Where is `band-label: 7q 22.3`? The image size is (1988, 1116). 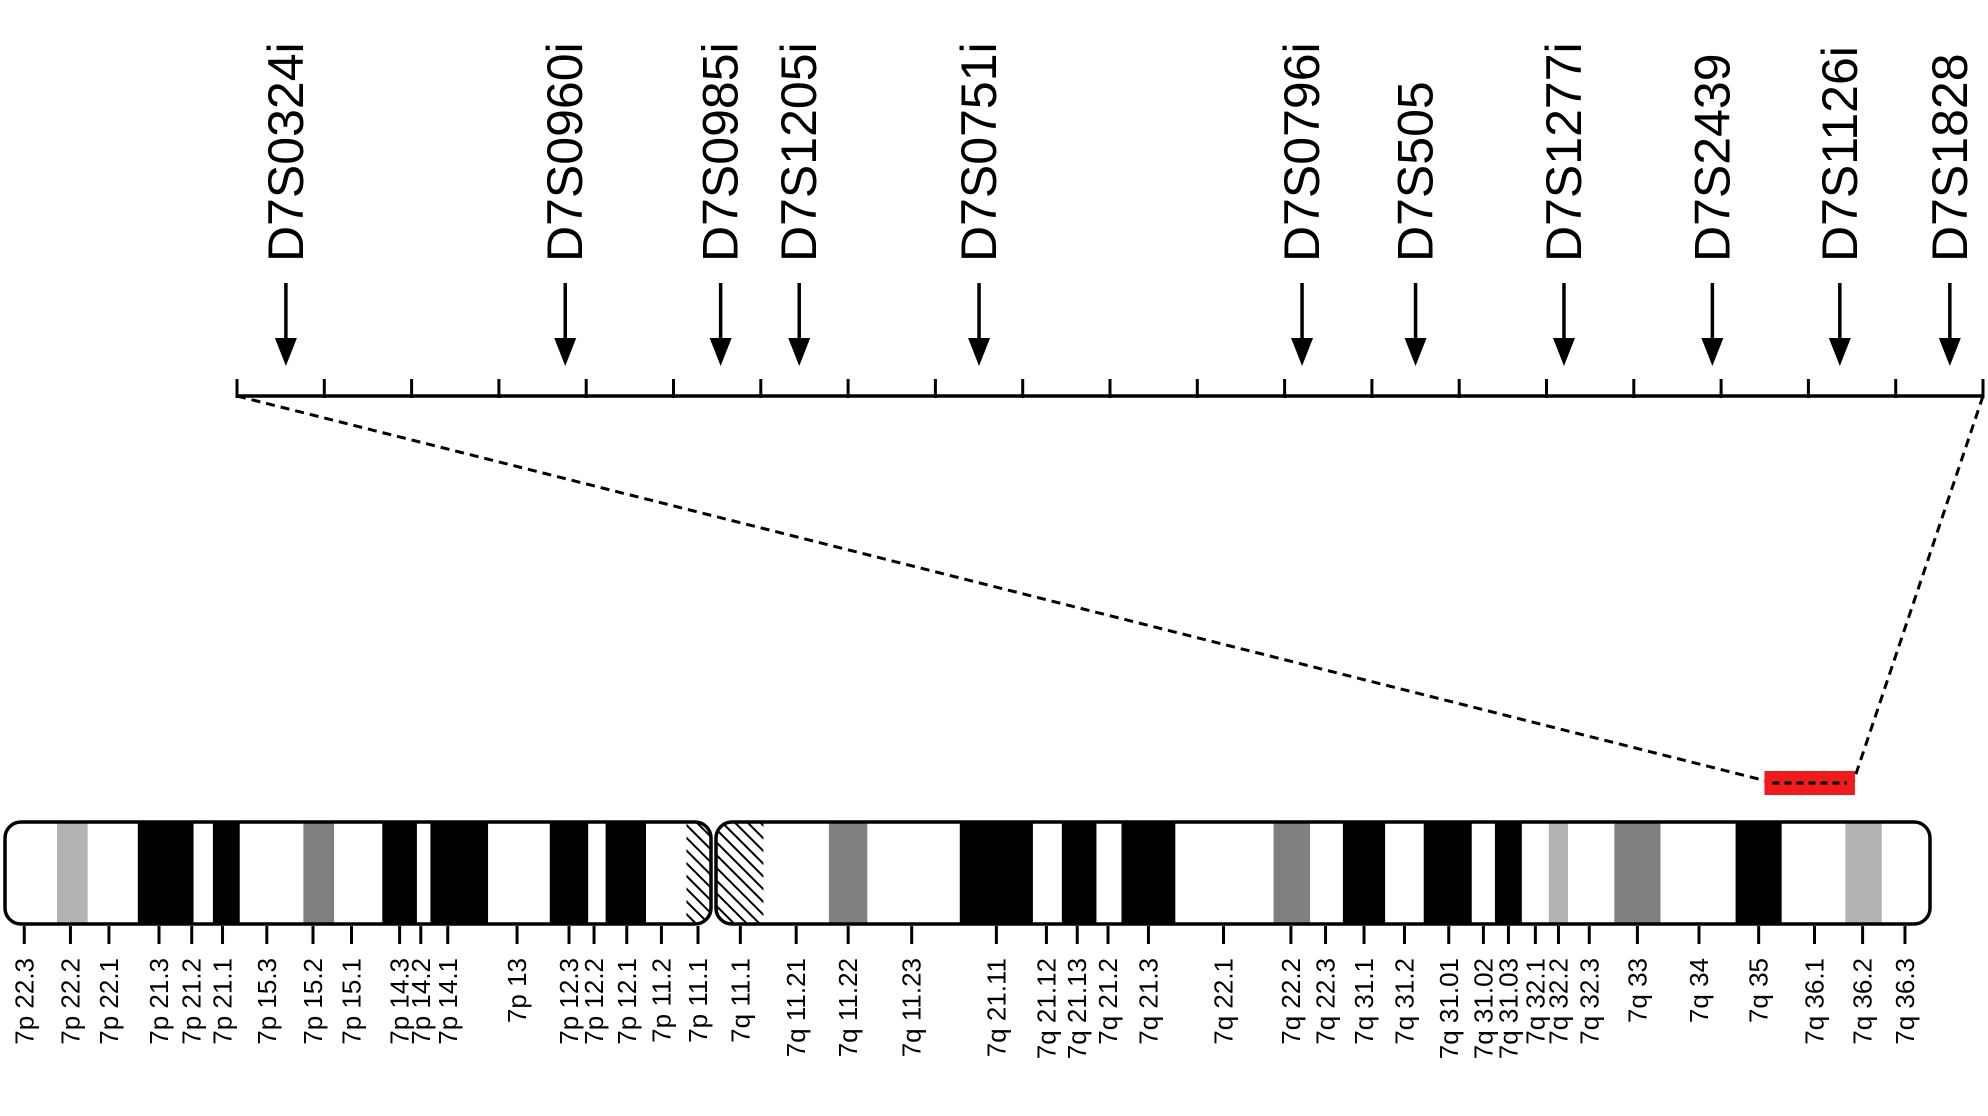
band-label: 7q 22.3 is located at coordinates (1326, 1001).